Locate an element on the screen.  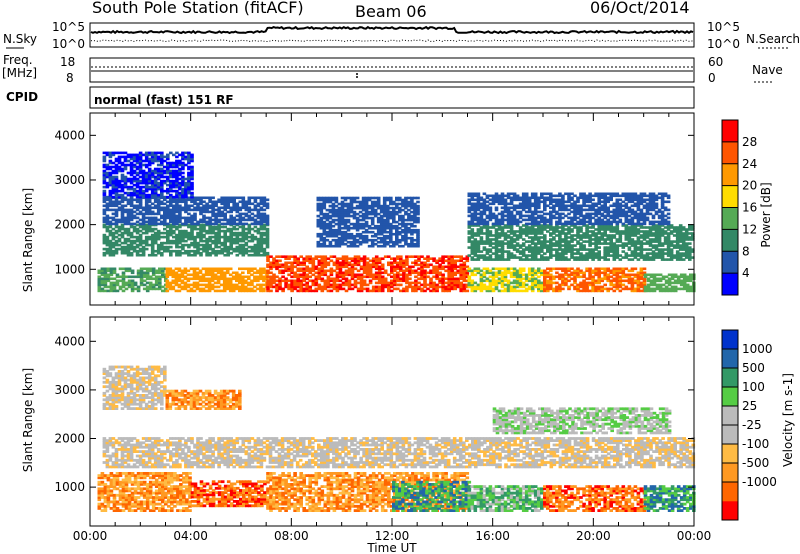
freq-tick-low: 8 is located at coordinates (70, 78).